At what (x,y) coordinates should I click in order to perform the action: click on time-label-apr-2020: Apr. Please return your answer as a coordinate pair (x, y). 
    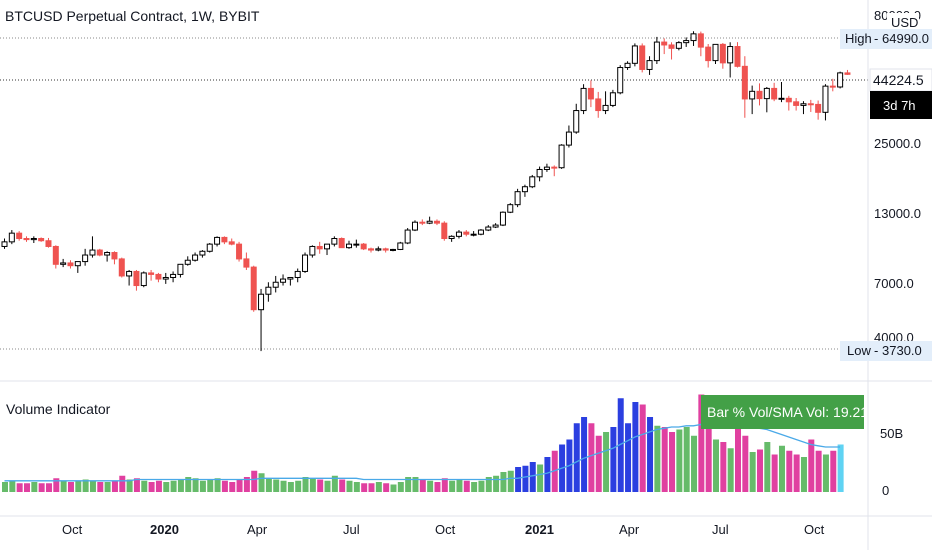
    Looking at the image, I should click on (257, 529).